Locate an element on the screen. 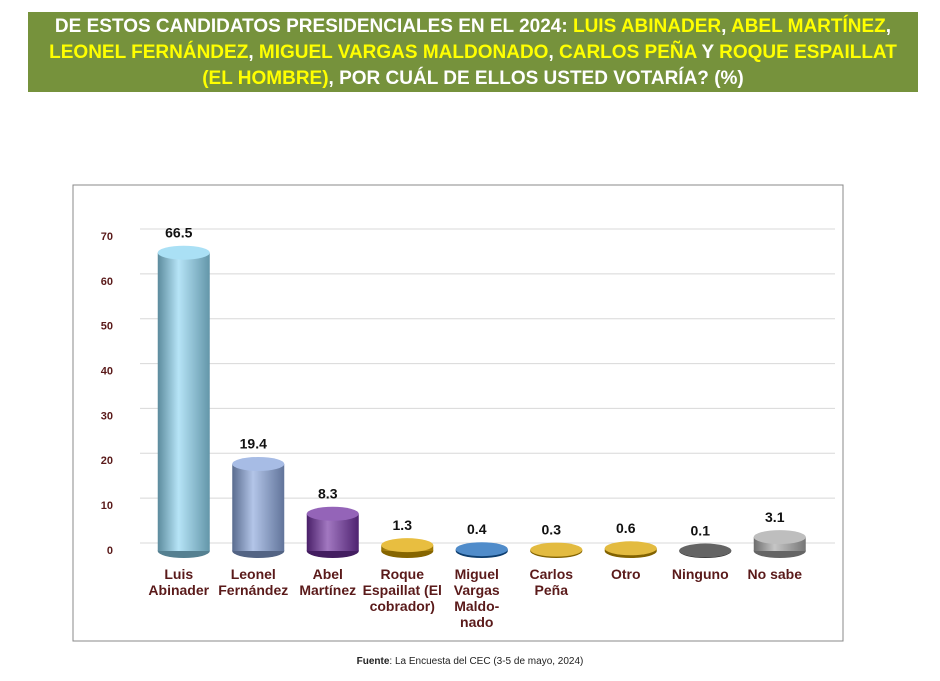 The height and width of the screenshot is (681, 940). title-part: LEONEL FERNÁNDEZ is located at coordinates (149, 52).